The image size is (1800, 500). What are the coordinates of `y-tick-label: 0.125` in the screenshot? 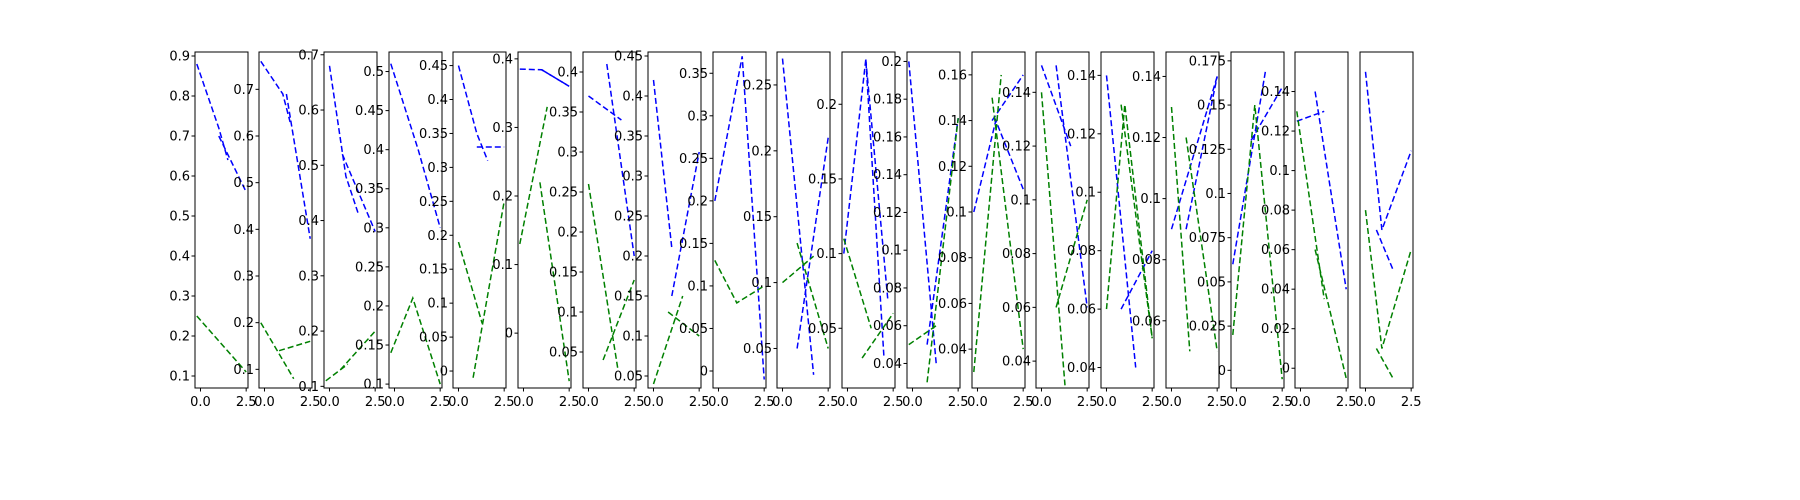 It's located at (1207, 150).